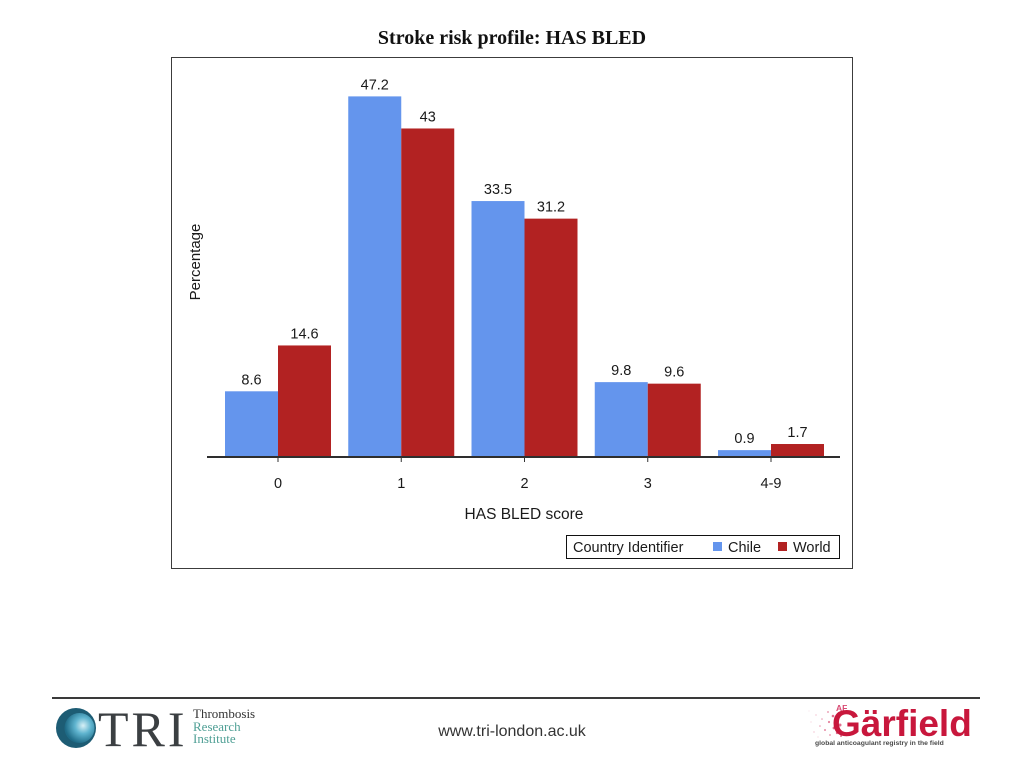 Image resolution: width=1024 pixels, height=768 pixels. I want to click on globe-icon, so click(76, 728).